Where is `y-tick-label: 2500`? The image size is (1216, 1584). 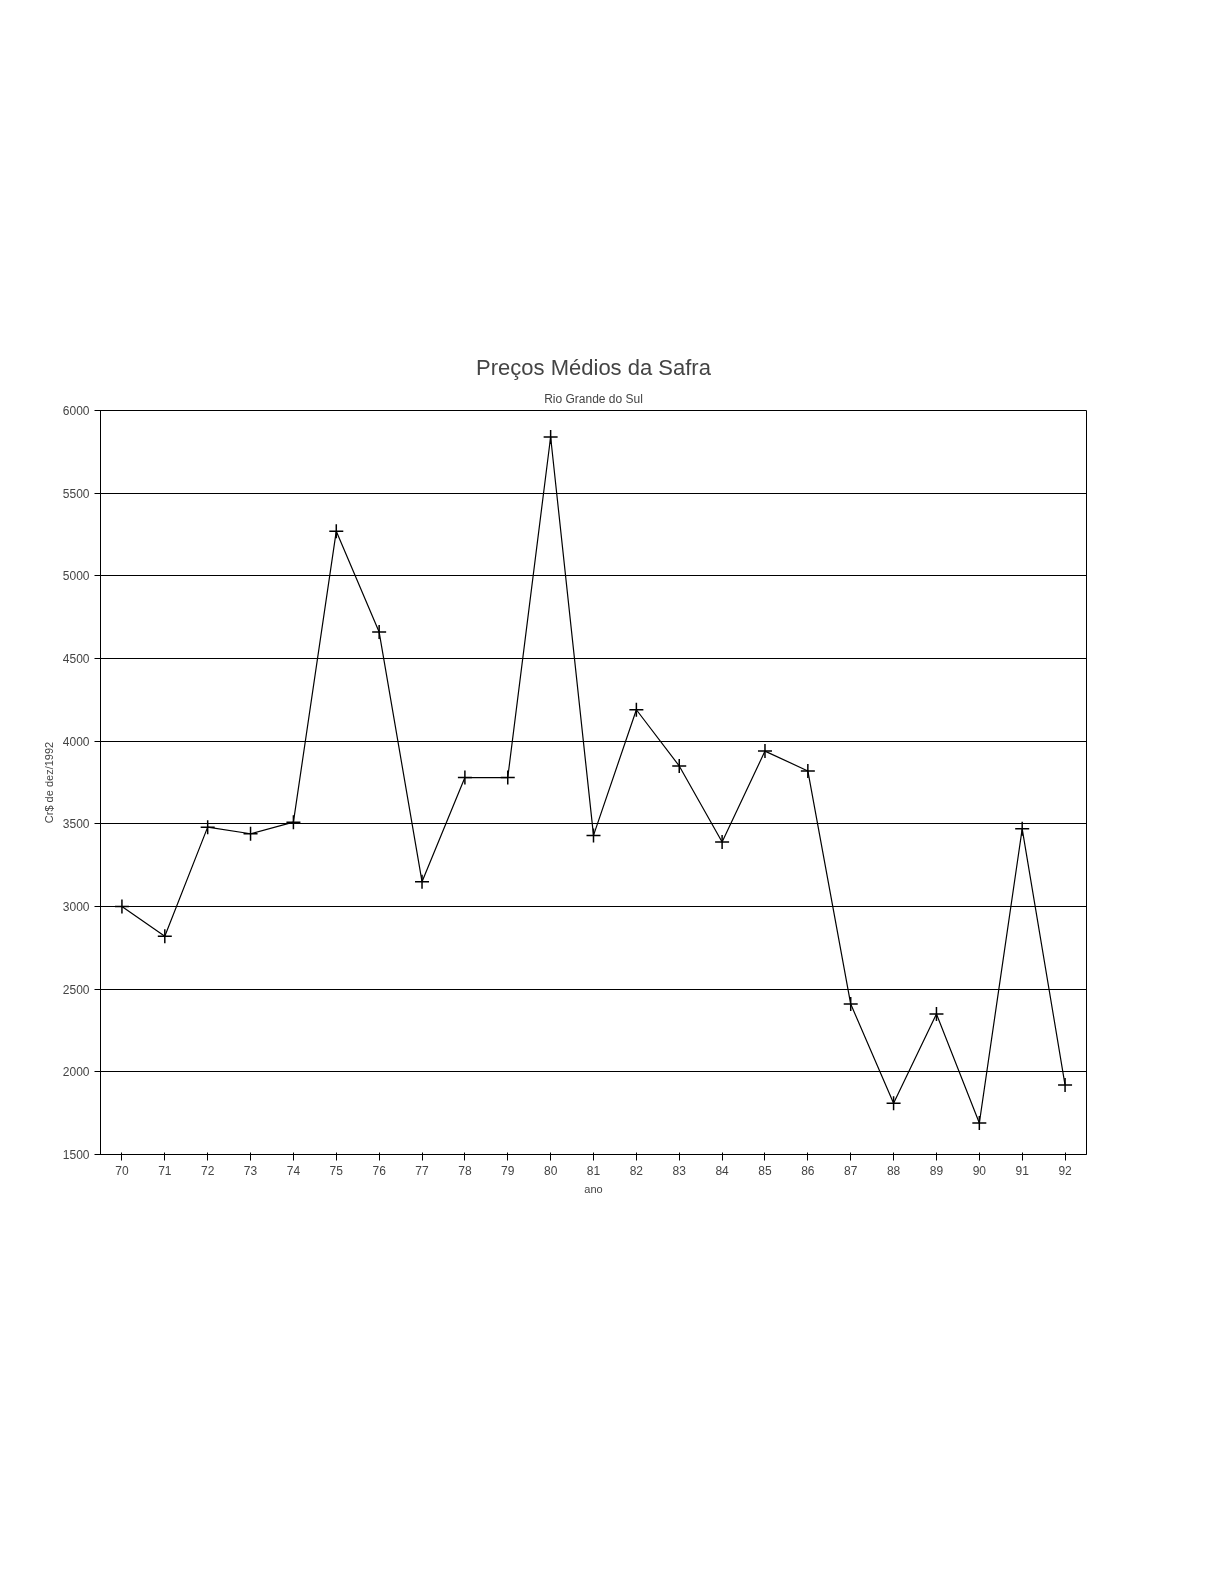
y-tick-label: 2500 is located at coordinates (76, 989).